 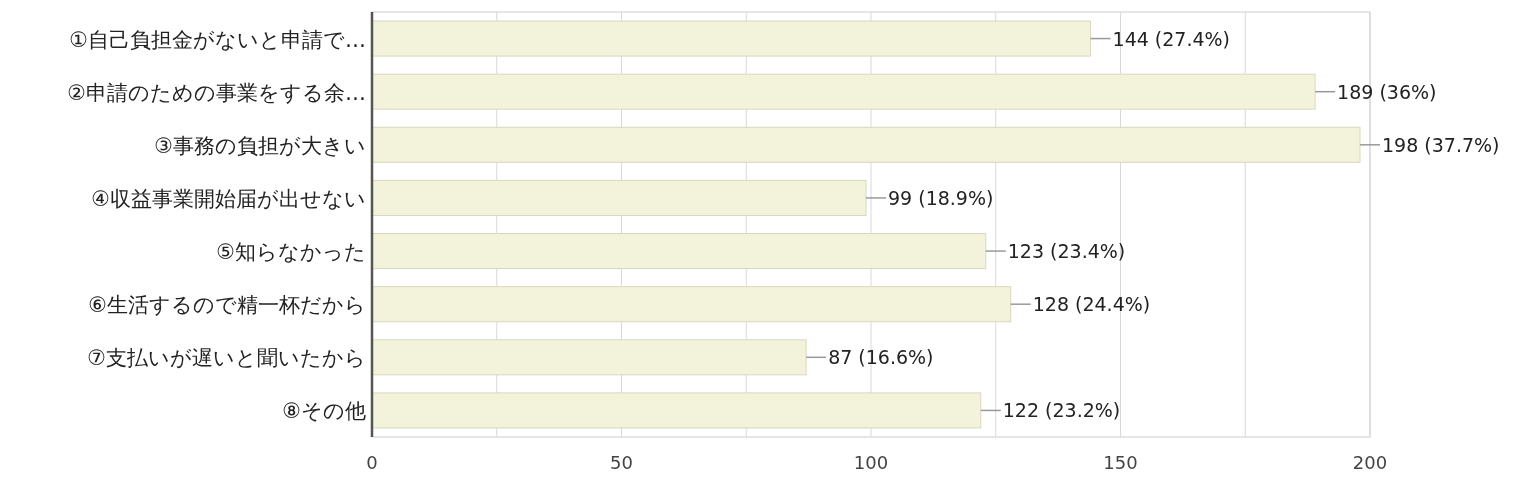 I want to click on data-label: 99 (18.9%), so click(x=941, y=197).